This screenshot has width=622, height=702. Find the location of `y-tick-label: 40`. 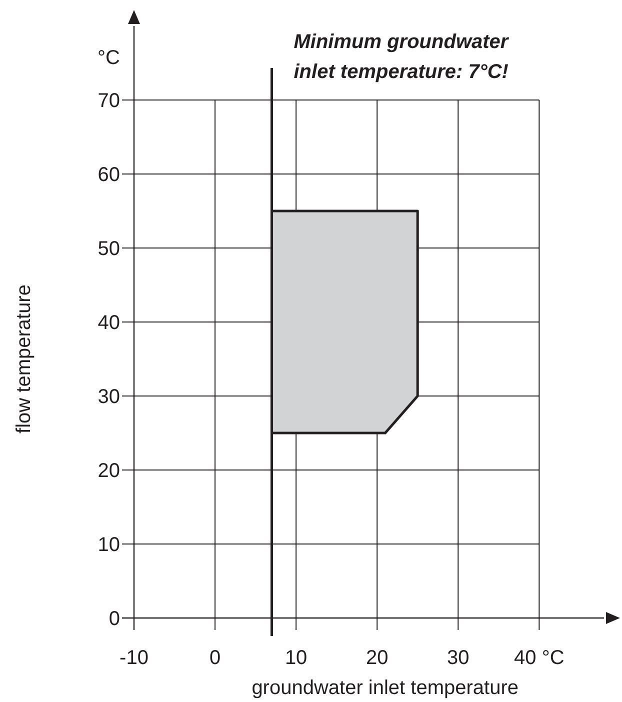

y-tick-label: 40 is located at coordinates (109, 323).